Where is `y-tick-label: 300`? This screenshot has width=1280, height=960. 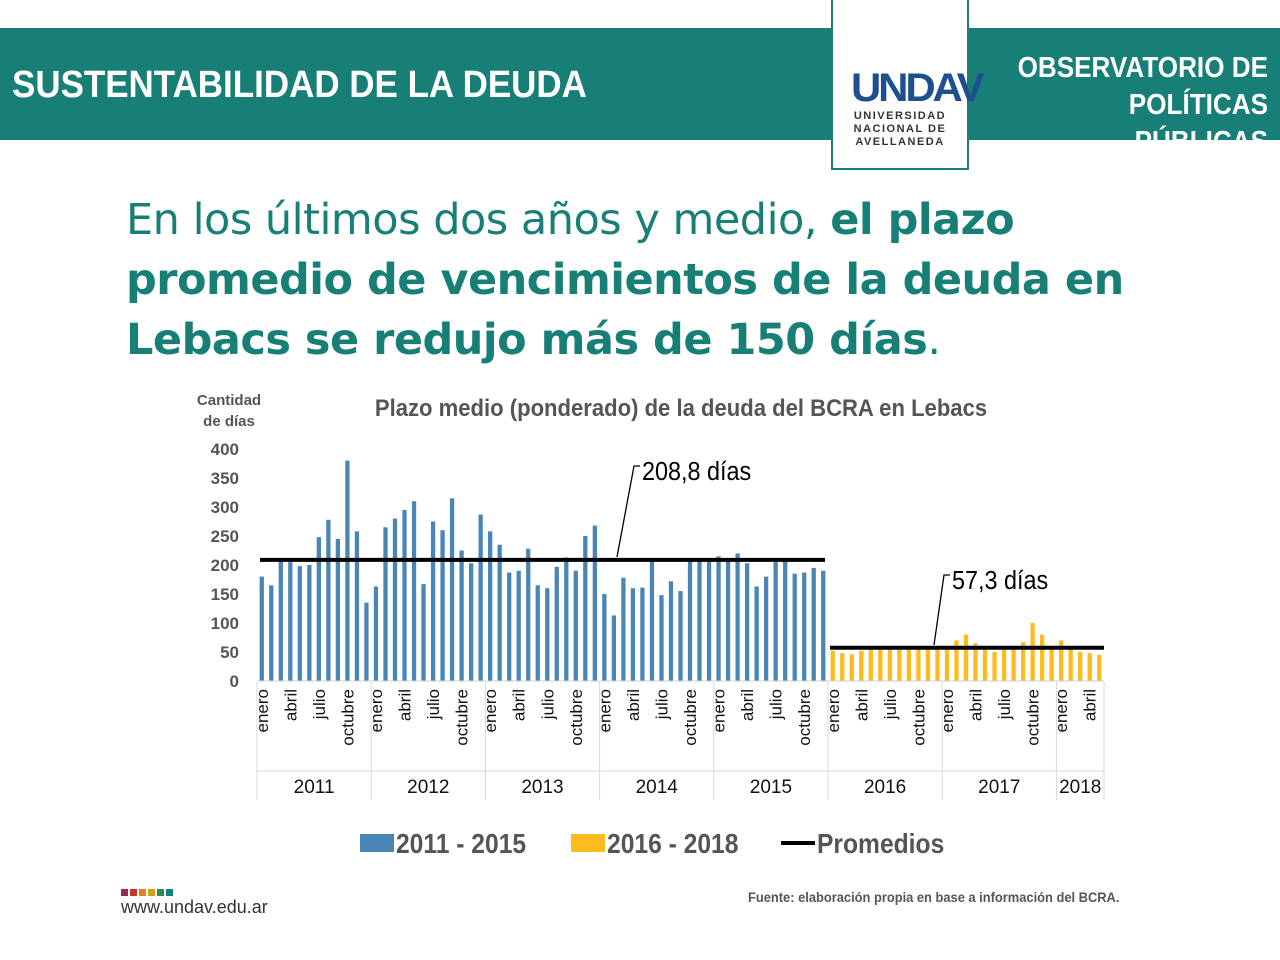
y-tick-label: 300 is located at coordinates (225, 507).